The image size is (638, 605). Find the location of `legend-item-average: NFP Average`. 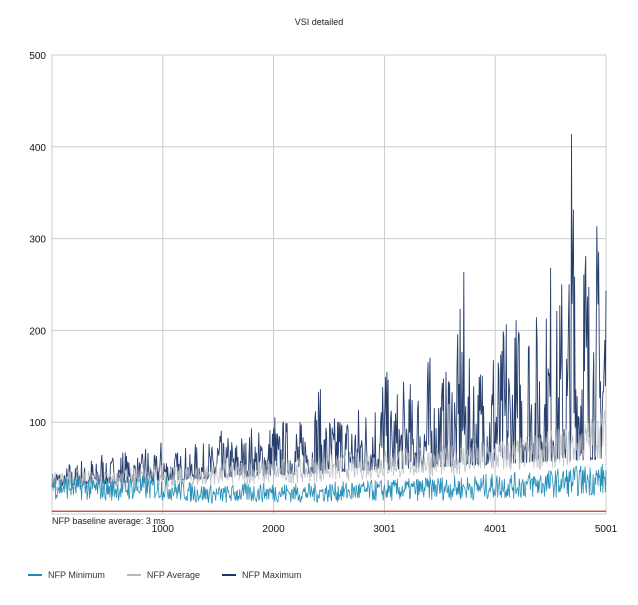

legend-item-average: NFP Average is located at coordinates (163, 575).